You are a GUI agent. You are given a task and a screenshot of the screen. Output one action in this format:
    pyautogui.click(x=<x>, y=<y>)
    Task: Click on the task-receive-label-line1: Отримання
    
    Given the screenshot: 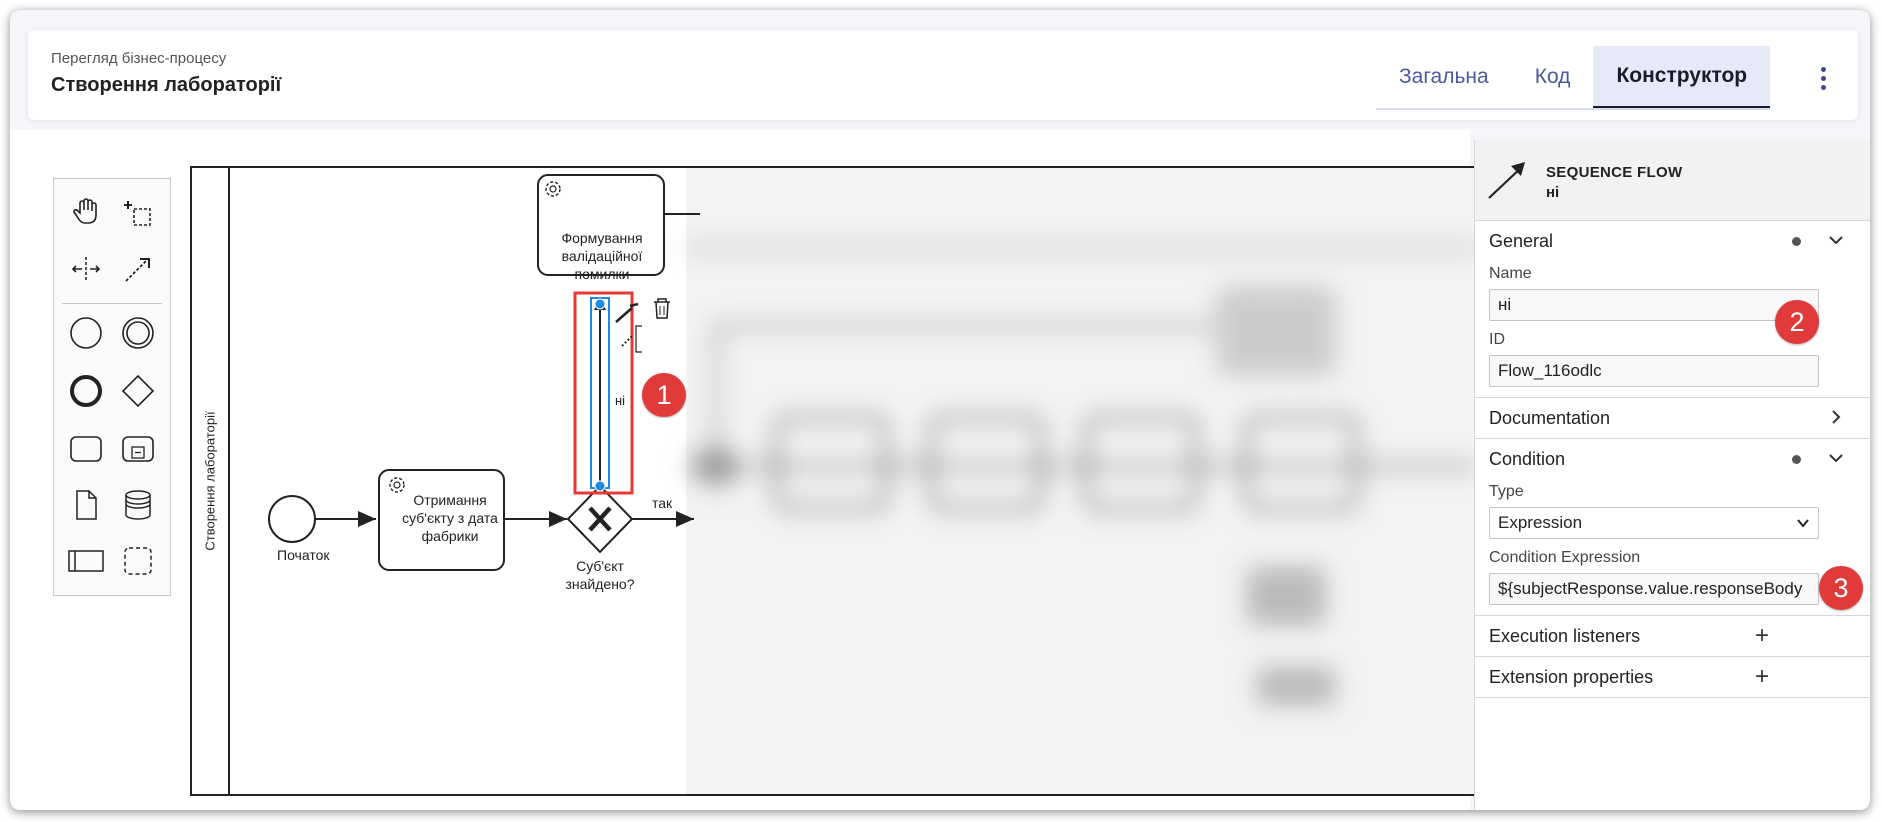 What is the action you would take?
    pyautogui.click(x=449, y=500)
    